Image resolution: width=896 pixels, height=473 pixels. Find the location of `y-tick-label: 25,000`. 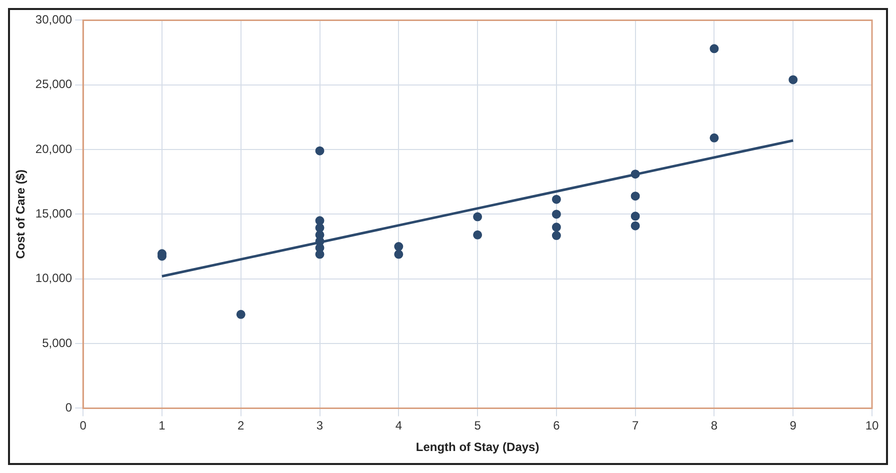

y-tick-label: 25,000 is located at coordinates (53, 84).